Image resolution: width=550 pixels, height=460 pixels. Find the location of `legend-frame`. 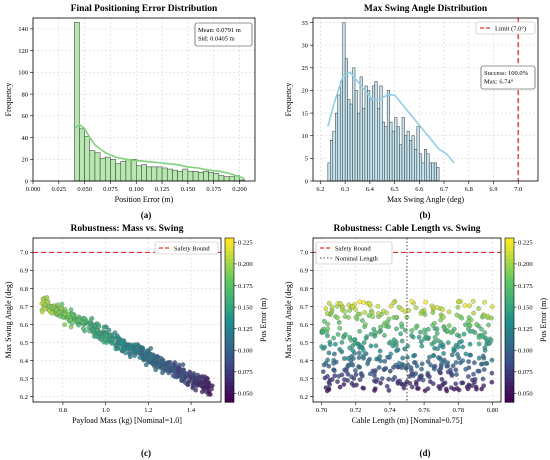

legend-frame is located at coordinates (186, 248).